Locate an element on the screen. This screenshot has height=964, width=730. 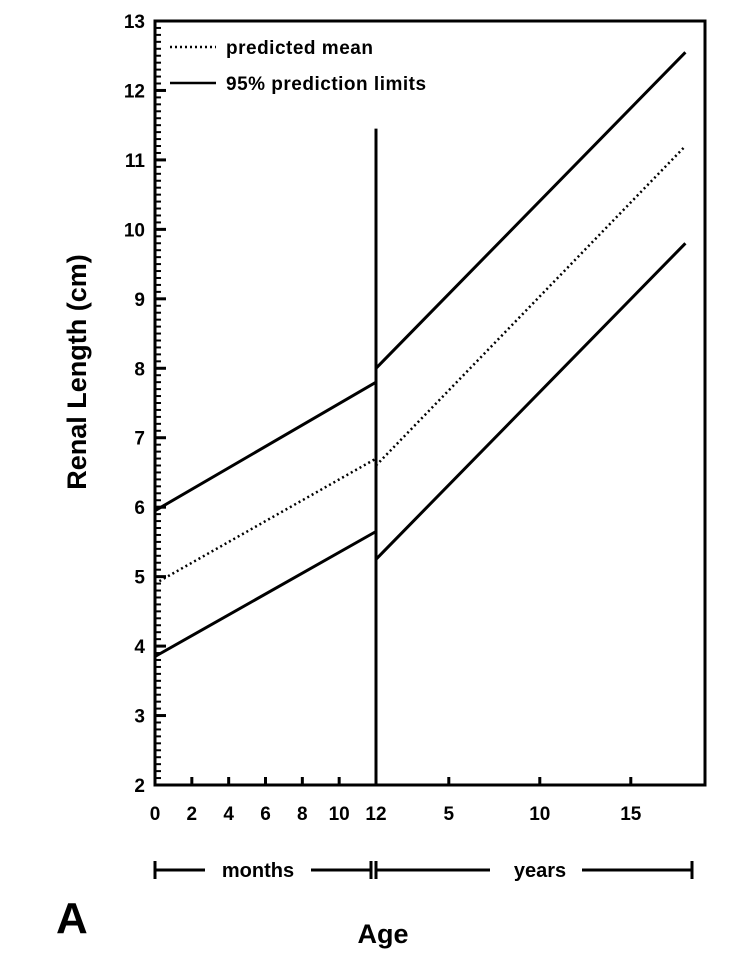
panel-label: A is located at coordinates (72, 918).